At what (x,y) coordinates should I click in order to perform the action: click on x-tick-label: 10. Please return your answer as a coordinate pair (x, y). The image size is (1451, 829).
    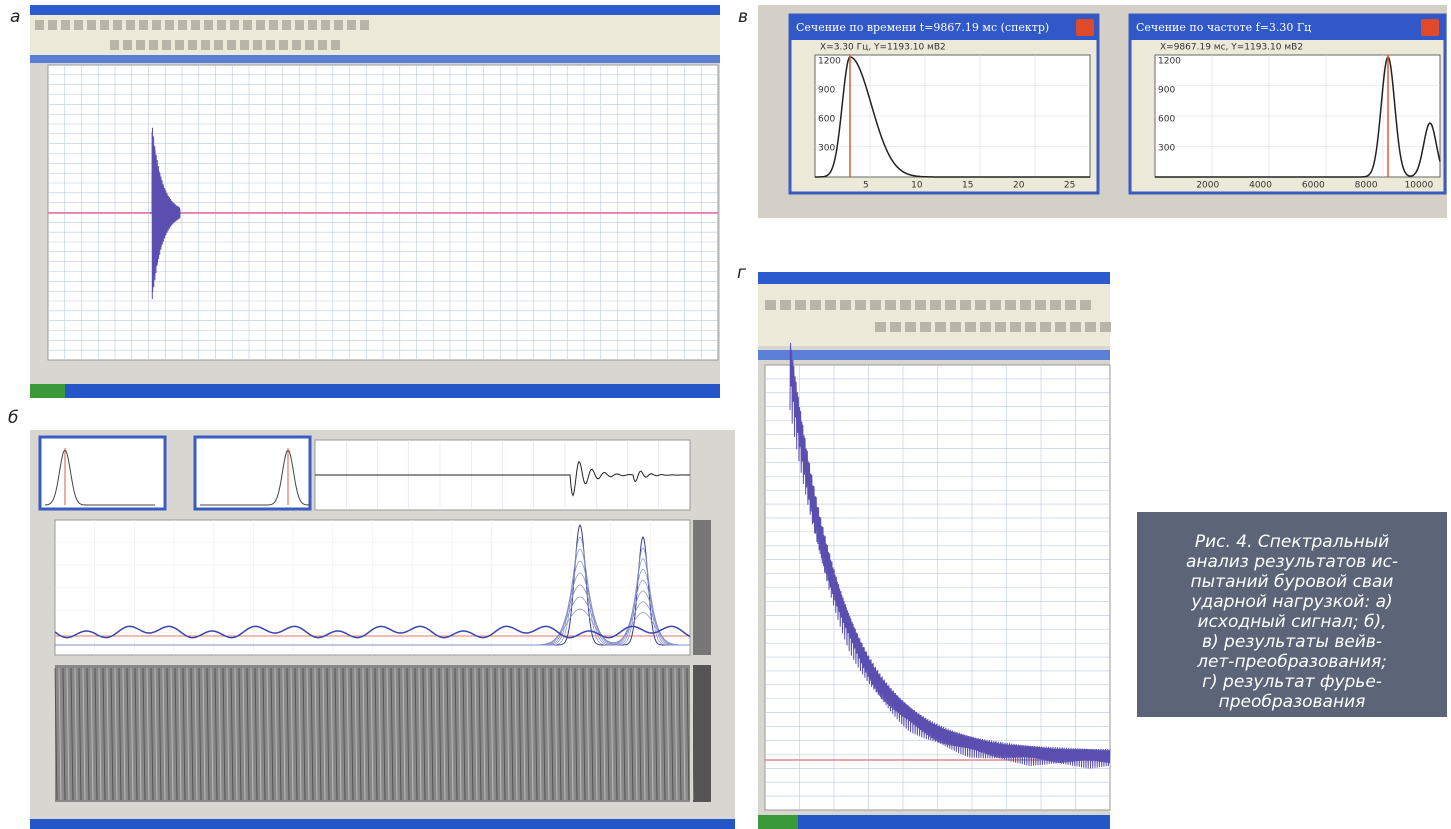
    Looking at the image, I should click on (917, 186).